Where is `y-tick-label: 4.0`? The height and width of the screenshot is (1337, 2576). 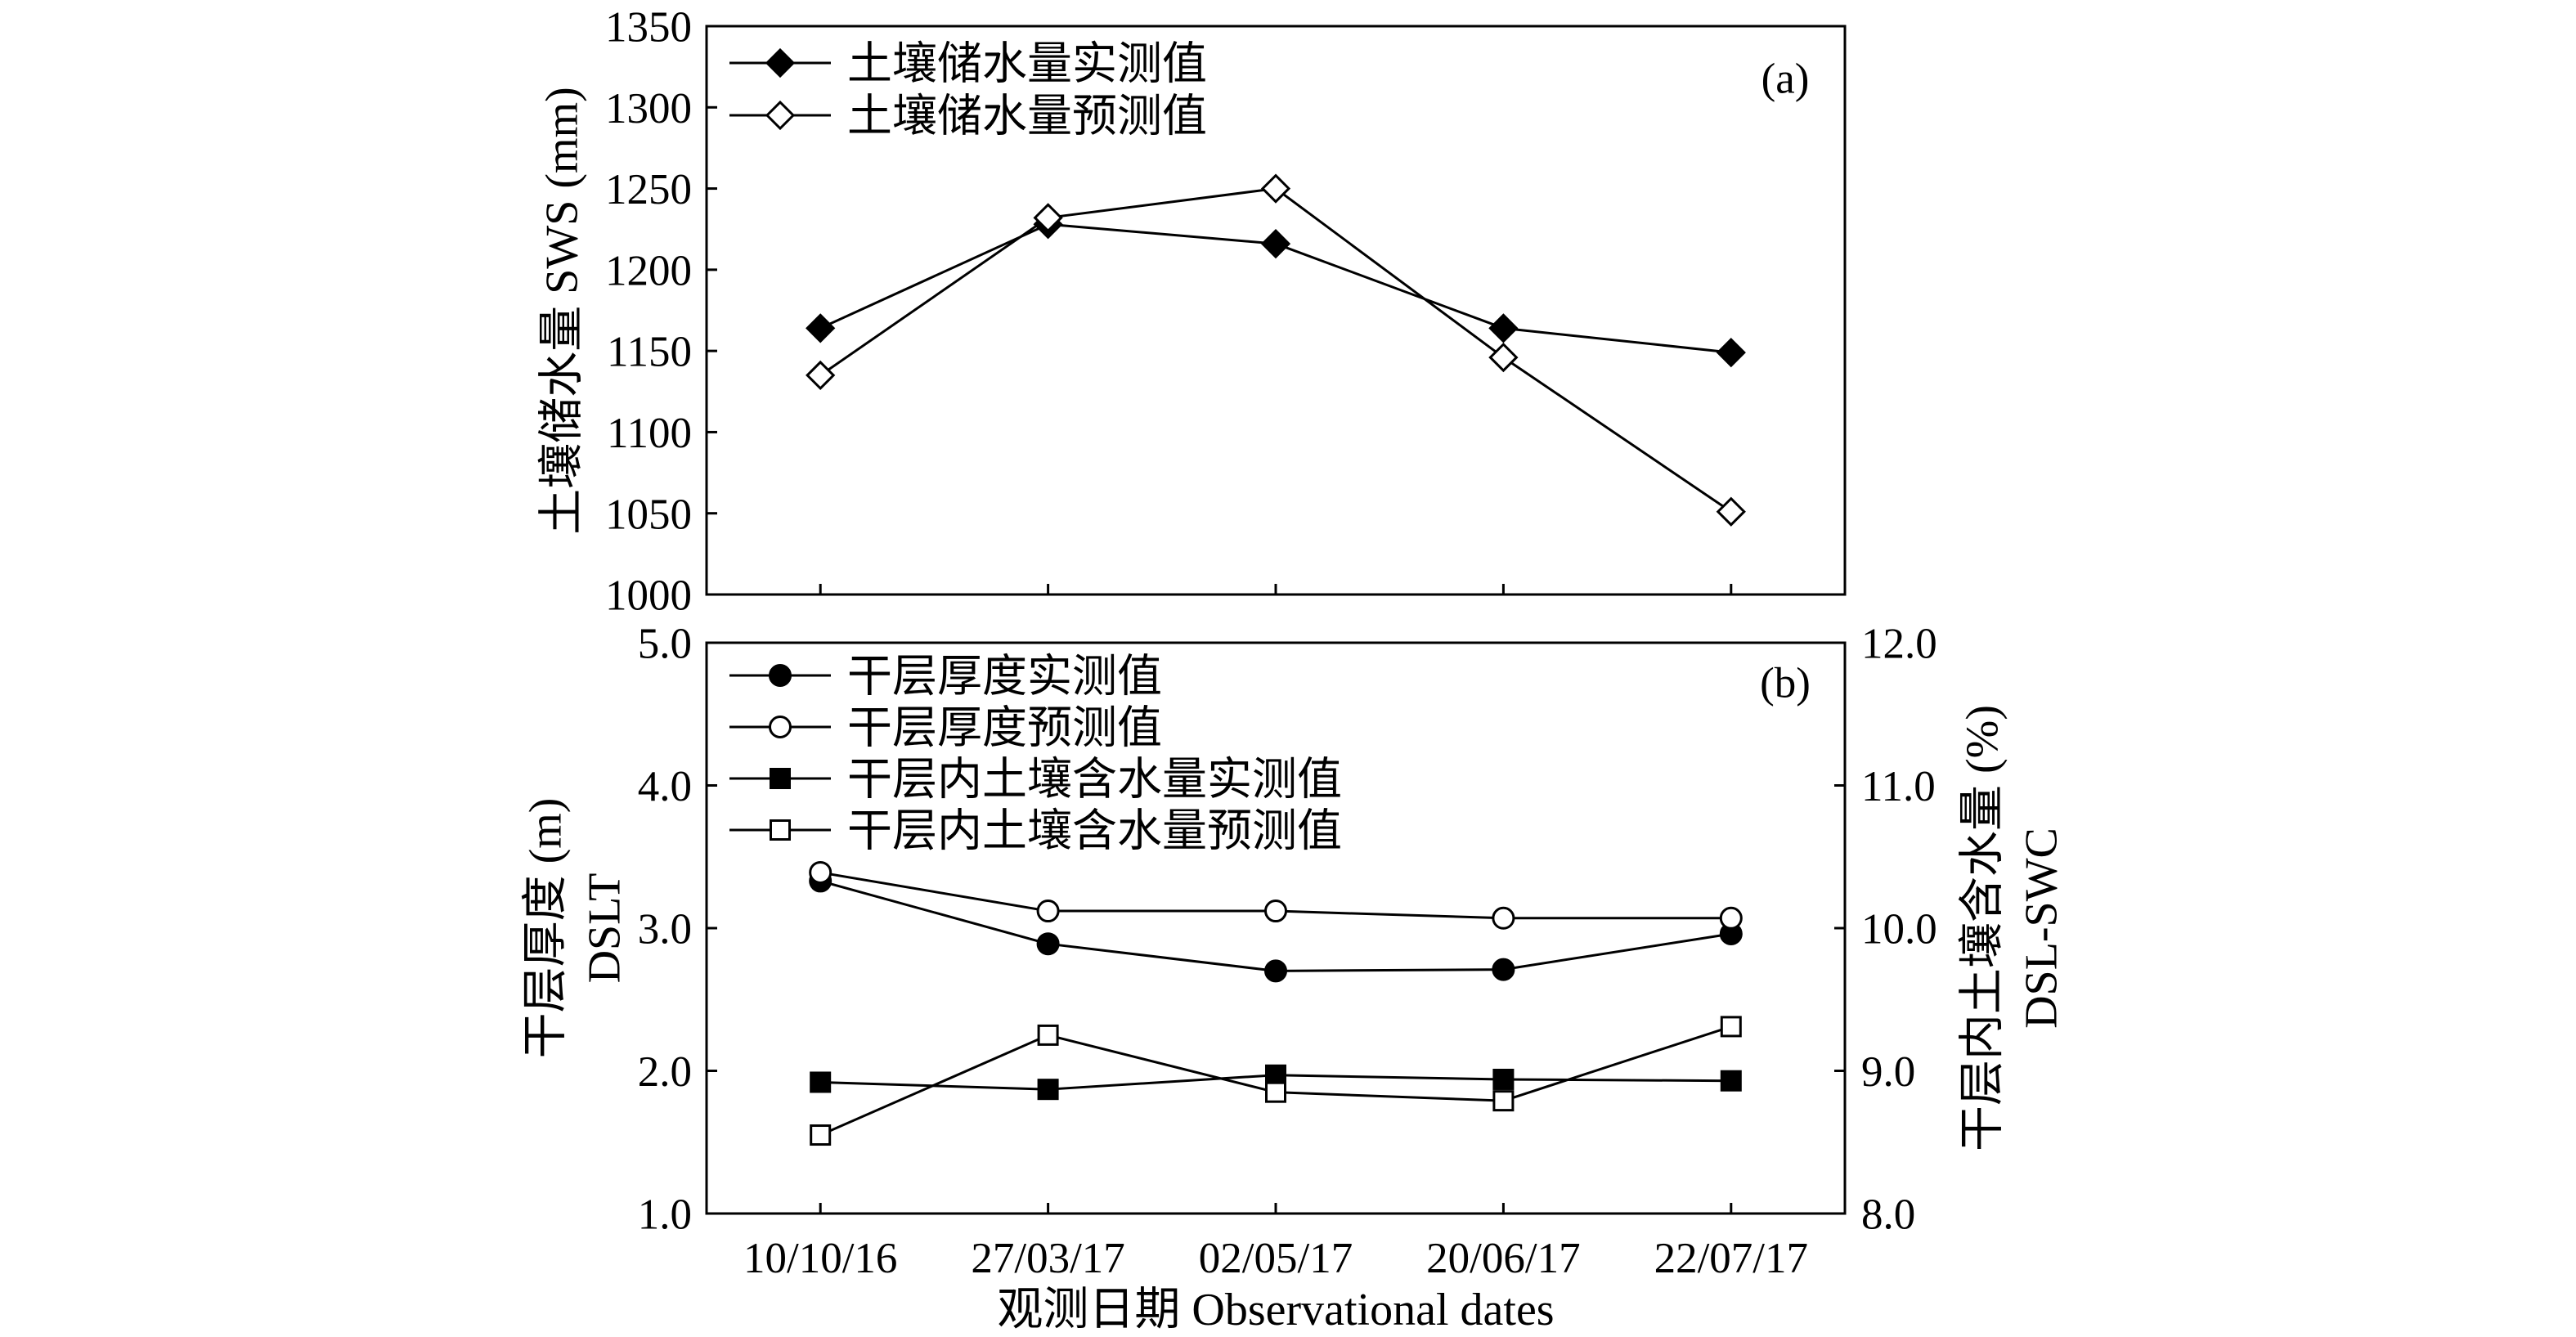 y-tick-label: 4.0 is located at coordinates (665, 786).